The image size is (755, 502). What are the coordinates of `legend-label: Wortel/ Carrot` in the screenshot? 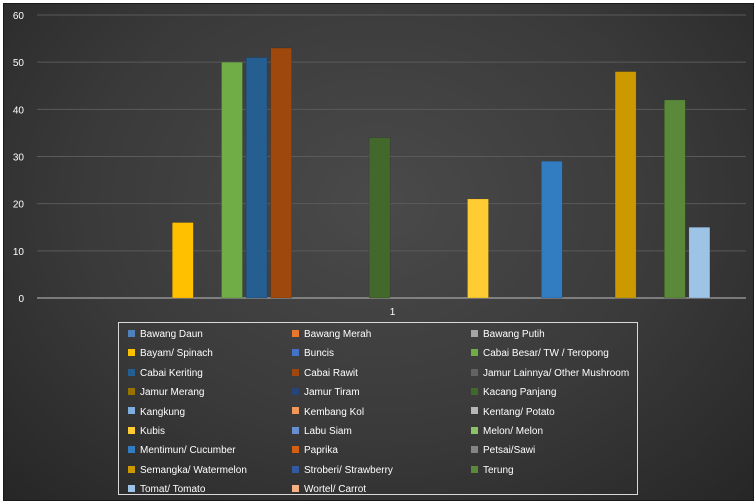 It's located at (335, 490).